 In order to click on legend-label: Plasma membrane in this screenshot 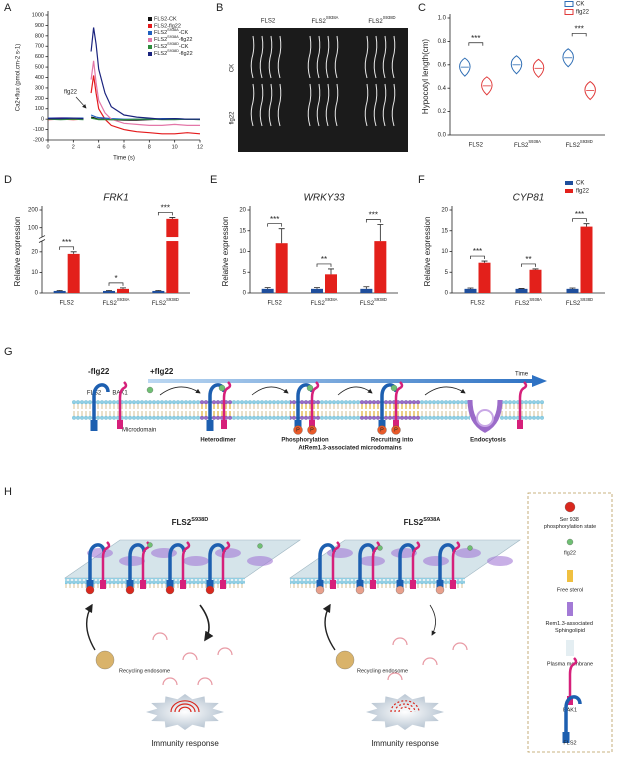, I will do `click(570, 664)`.